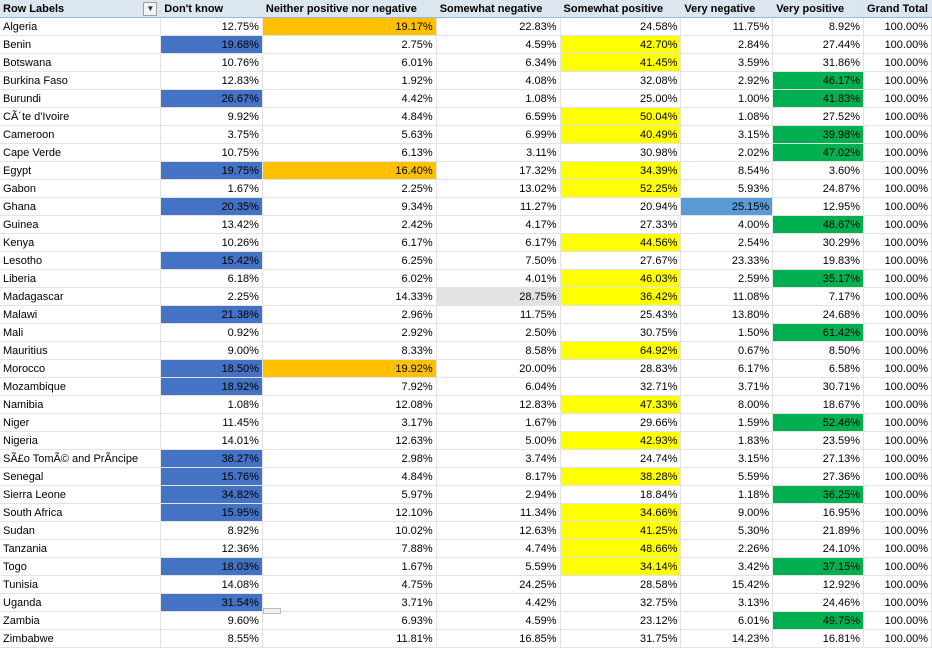 This screenshot has height=648, width=932. What do you see at coordinates (498, 134) in the screenshot?
I see `cell-somewhat-negative: 6.99%` at bounding box center [498, 134].